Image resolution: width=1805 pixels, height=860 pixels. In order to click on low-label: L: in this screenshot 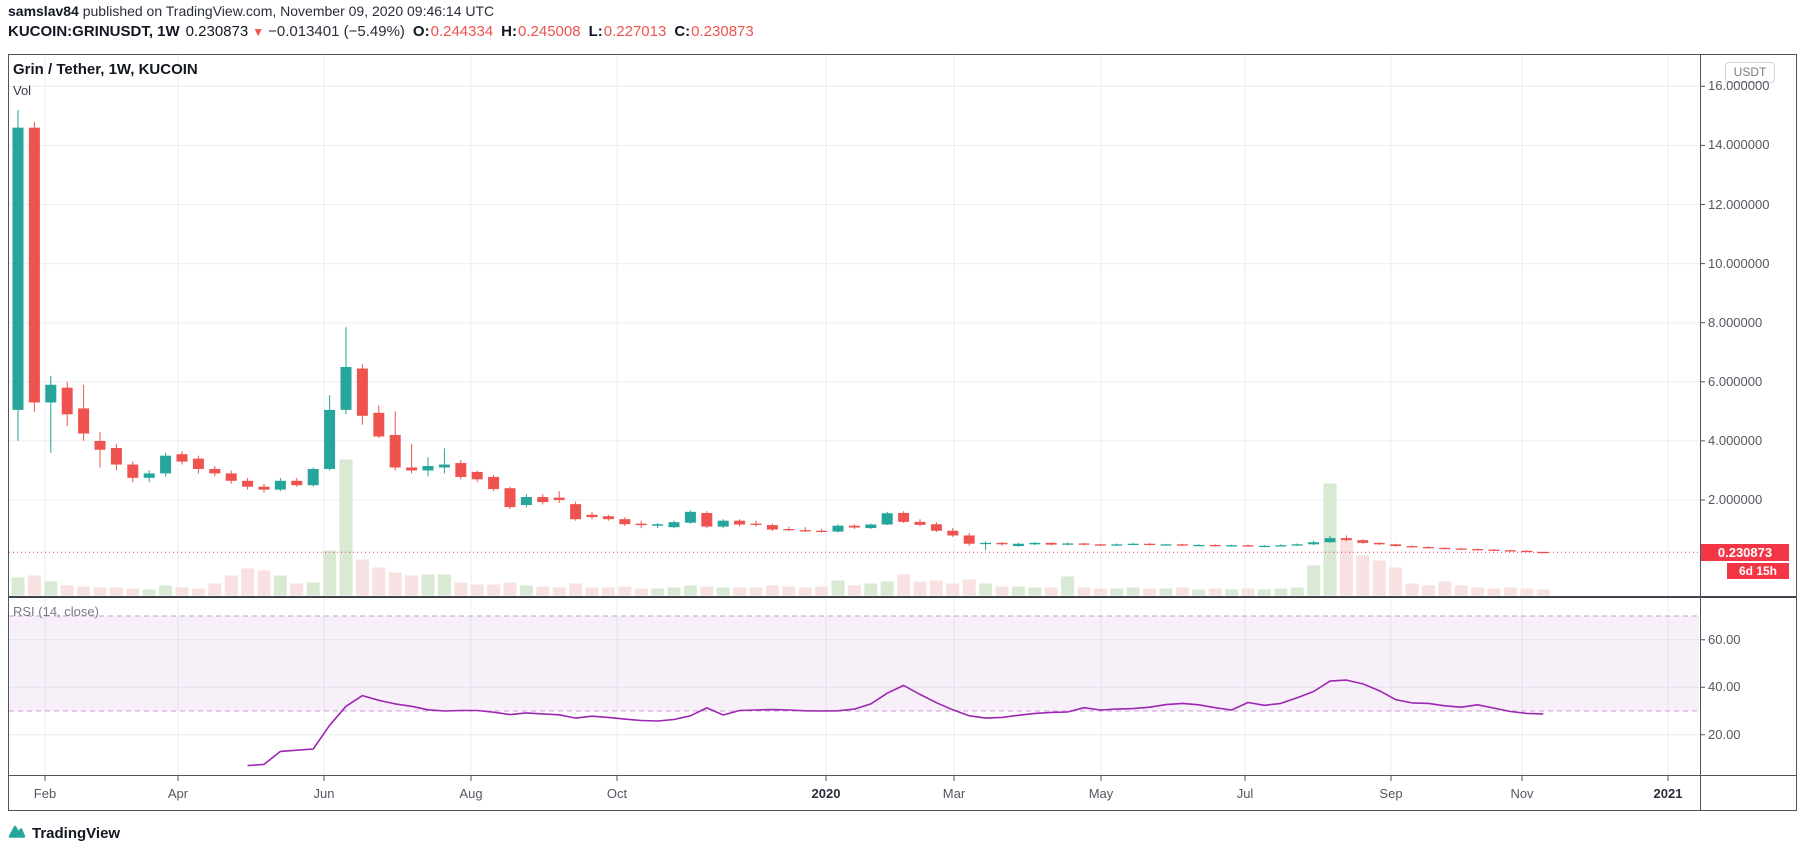, I will do `click(595, 31)`.